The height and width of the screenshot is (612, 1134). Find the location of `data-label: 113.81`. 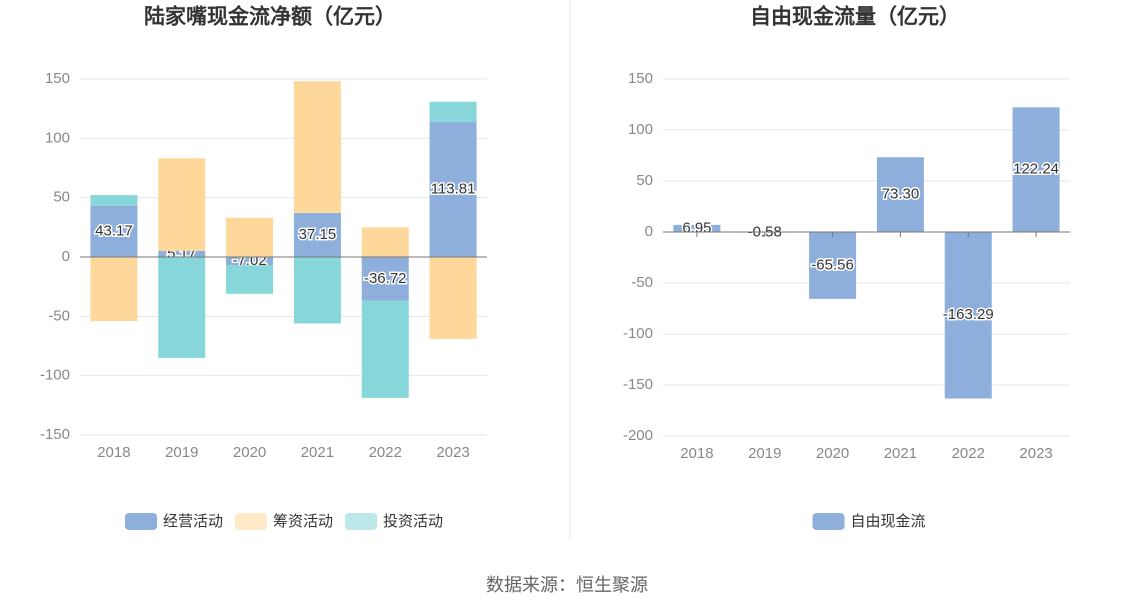

data-label: 113.81 is located at coordinates (453, 188).